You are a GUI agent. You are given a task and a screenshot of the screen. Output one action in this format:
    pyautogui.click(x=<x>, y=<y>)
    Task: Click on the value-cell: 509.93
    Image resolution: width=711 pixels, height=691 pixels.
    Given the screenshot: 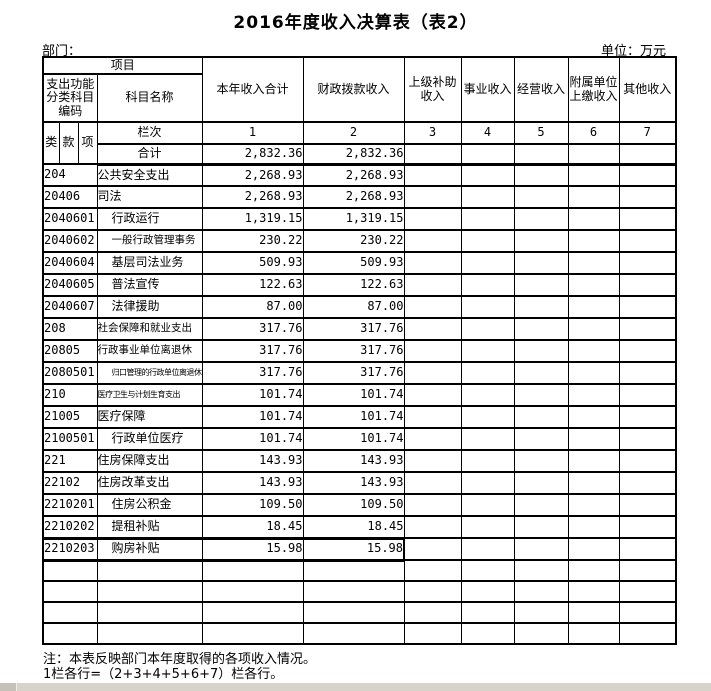 What is the action you would take?
    pyautogui.click(x=252, y=263)
    